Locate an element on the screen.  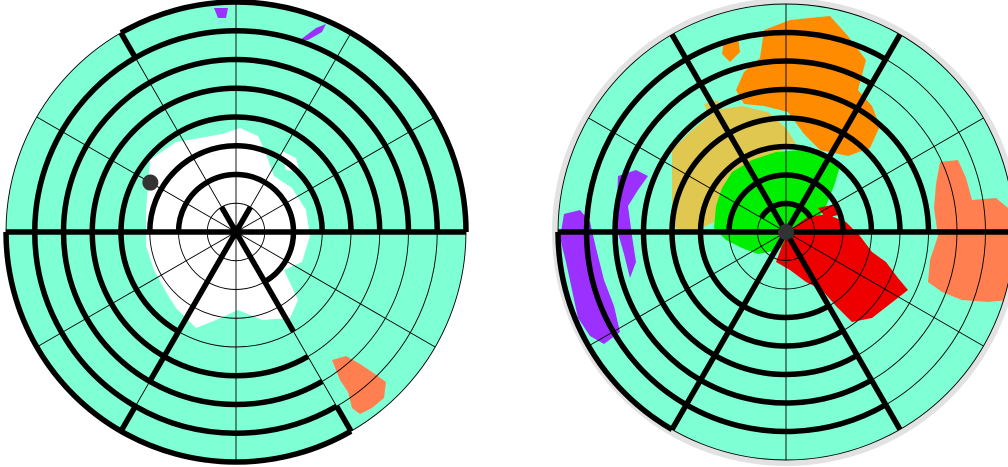
region-south-america-strip is located at coordinates (632, 224).